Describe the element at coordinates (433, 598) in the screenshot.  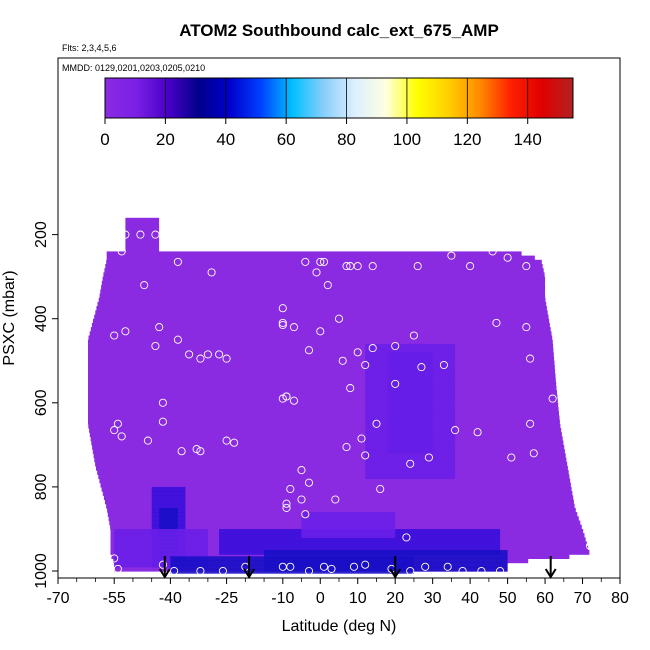
I see `x-tick-label: 30` at that location.